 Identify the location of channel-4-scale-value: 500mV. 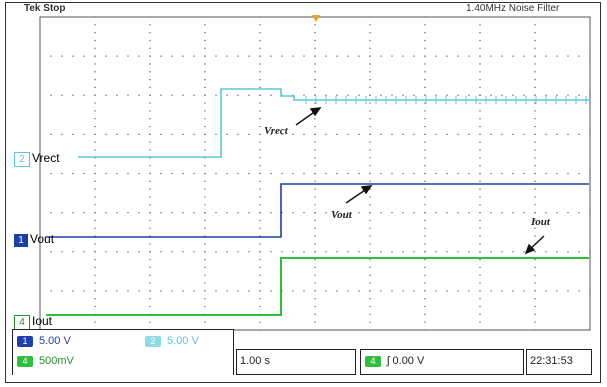
(56, 361).